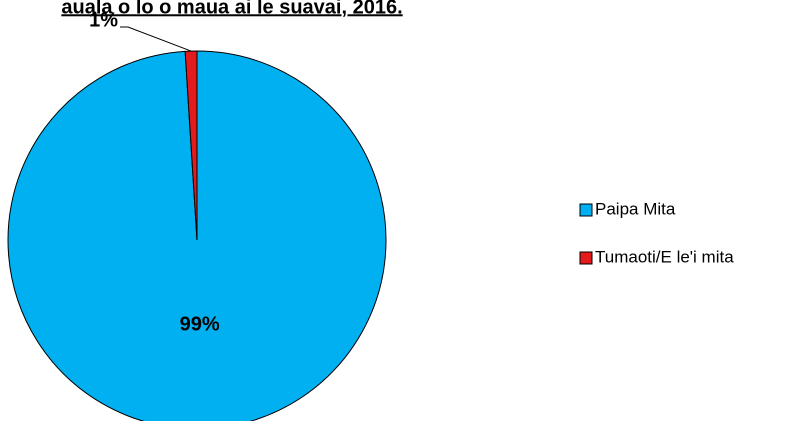  What do you see at coordinates (156, 39) in the screenshot?
I see `leader-line` at bounding box center [156, 39].